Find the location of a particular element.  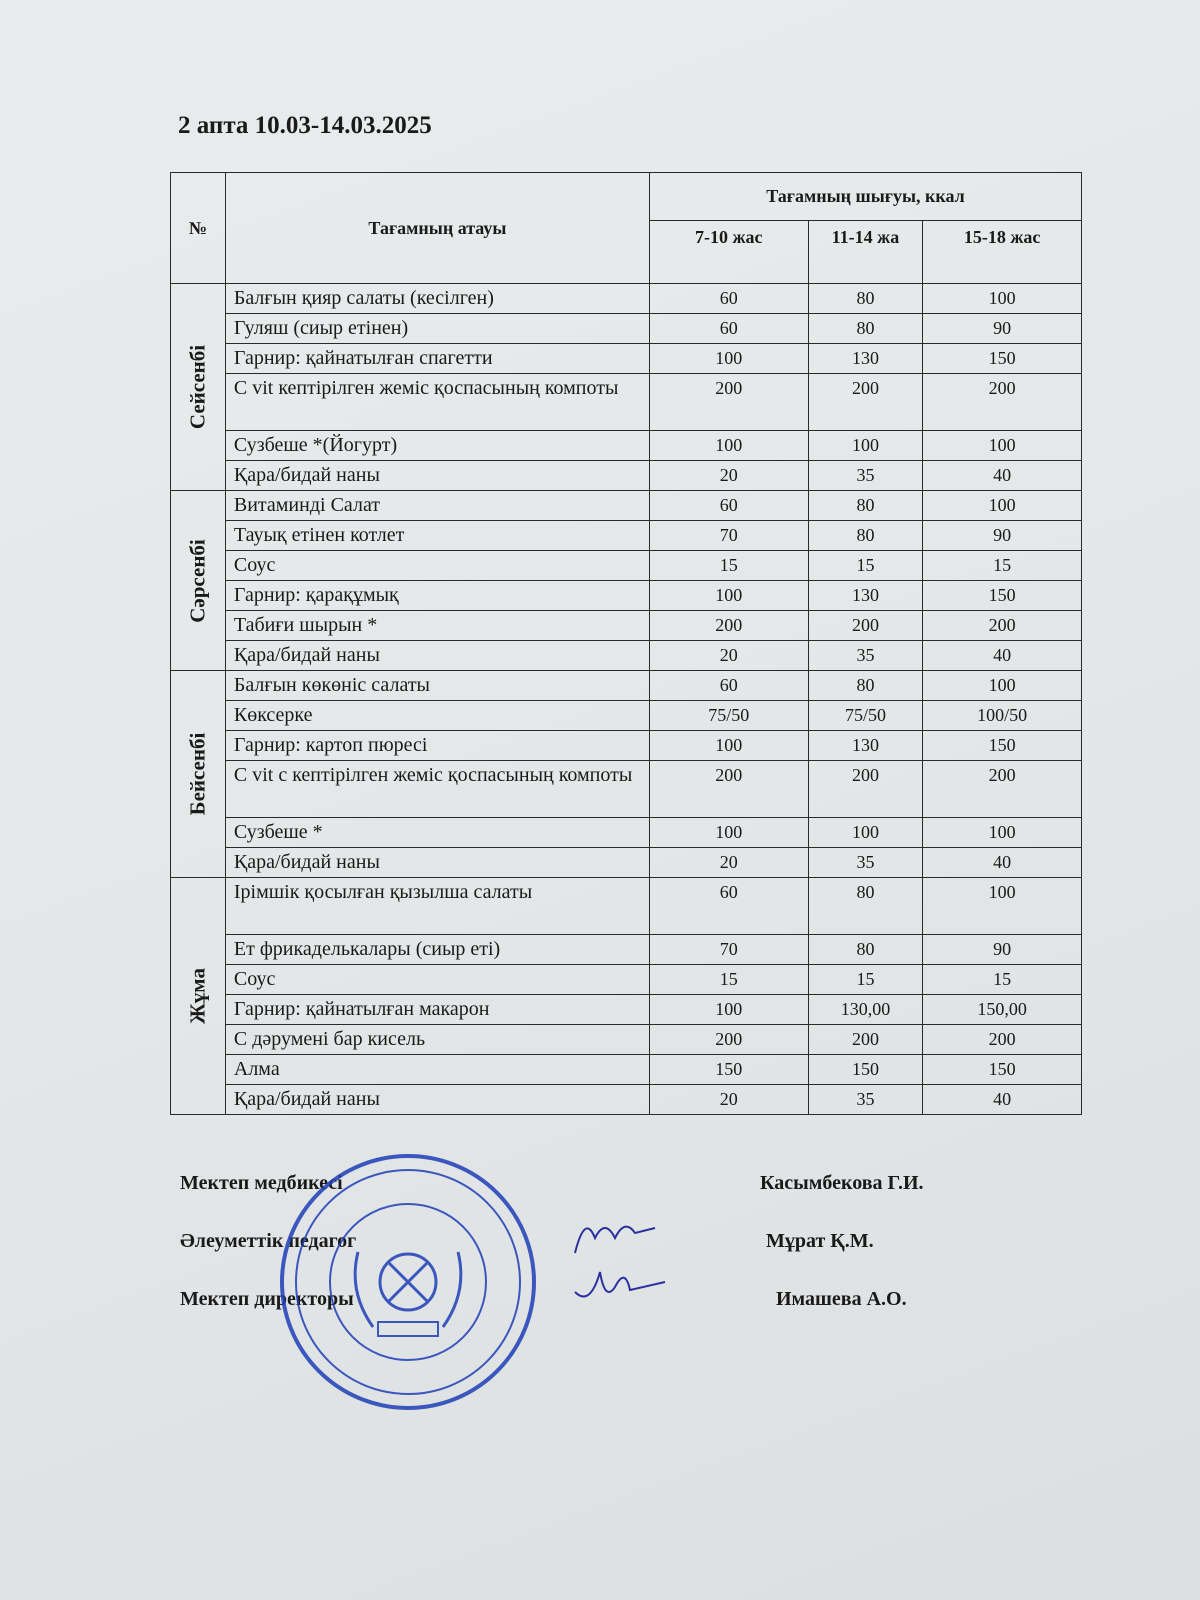

kcal-value: 130,00 is located at coordinates (865, 1009).